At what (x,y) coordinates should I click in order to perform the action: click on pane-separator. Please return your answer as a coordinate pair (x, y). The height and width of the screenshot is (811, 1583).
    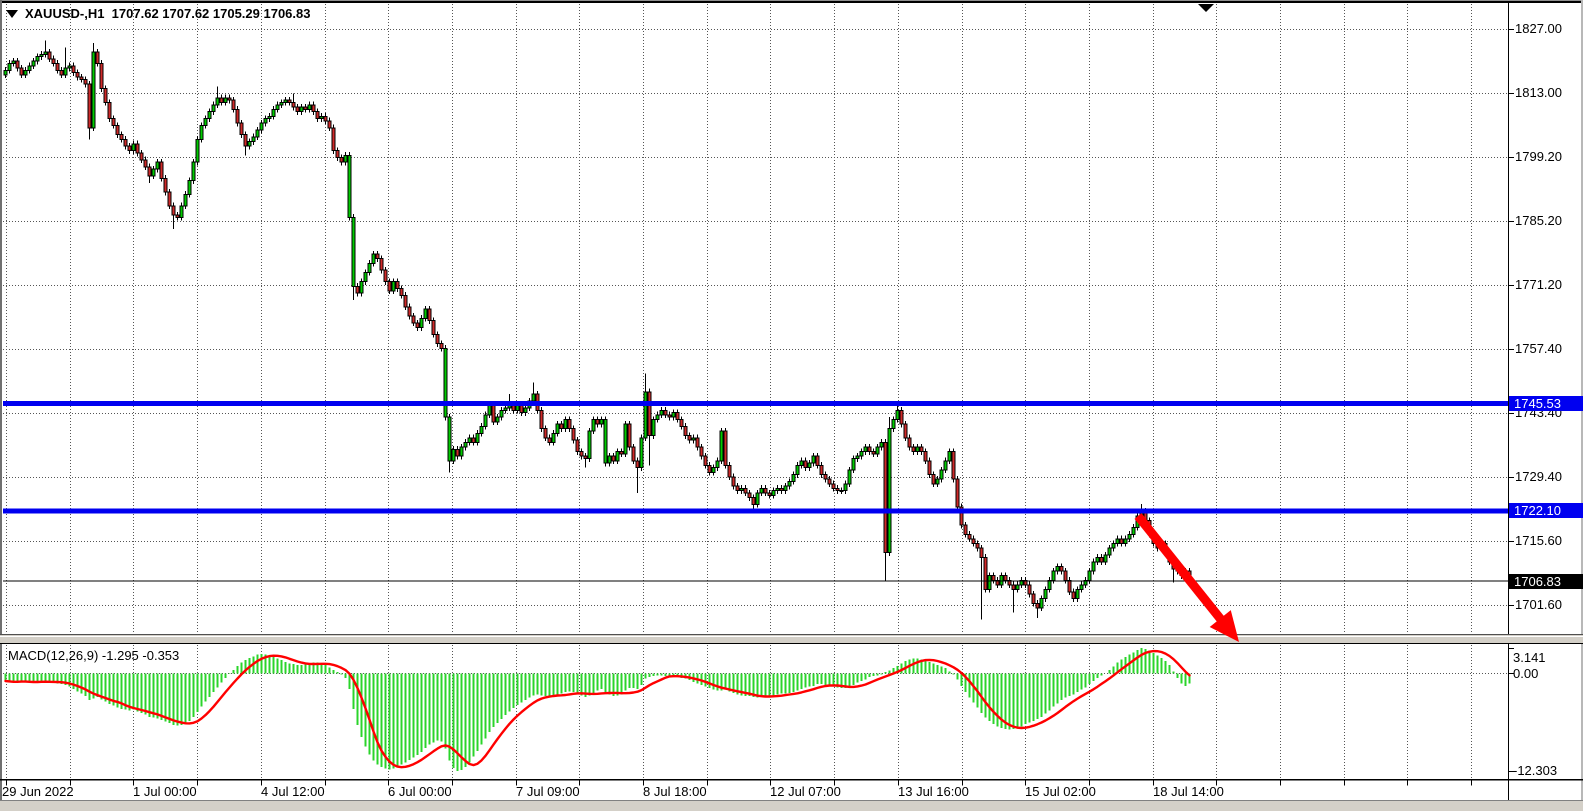
    Looking at the image, I should click on (791, 639).